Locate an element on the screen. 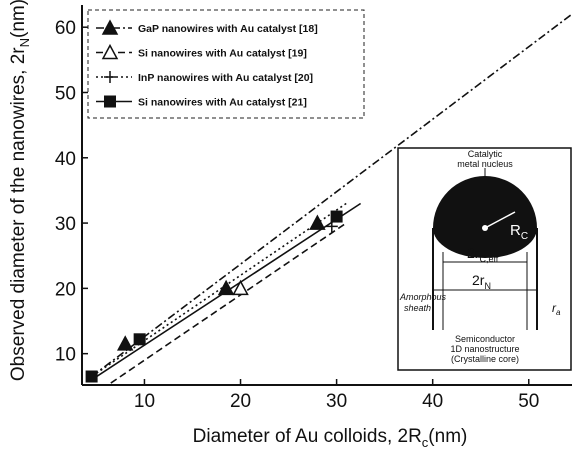  x-axis-label: Diameter of Au colloids, 2Rc(nm) is located at coordinates (330, 438).